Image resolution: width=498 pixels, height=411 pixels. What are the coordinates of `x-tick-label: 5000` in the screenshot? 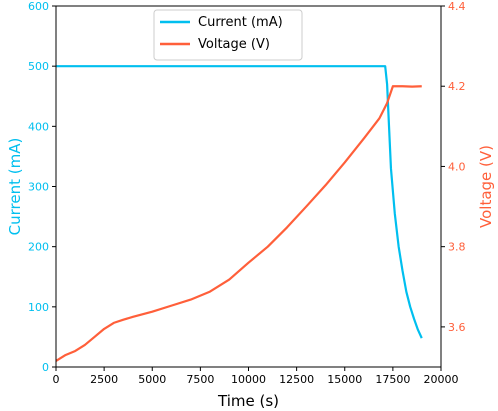 It's located at (152, 379).